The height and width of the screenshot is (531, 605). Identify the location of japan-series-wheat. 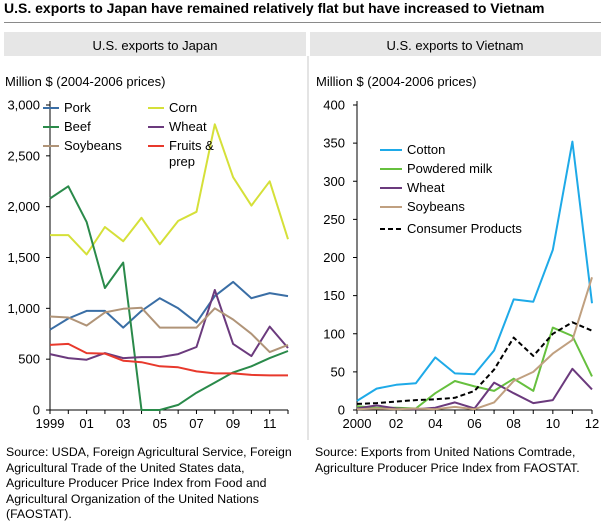
(169, 325).